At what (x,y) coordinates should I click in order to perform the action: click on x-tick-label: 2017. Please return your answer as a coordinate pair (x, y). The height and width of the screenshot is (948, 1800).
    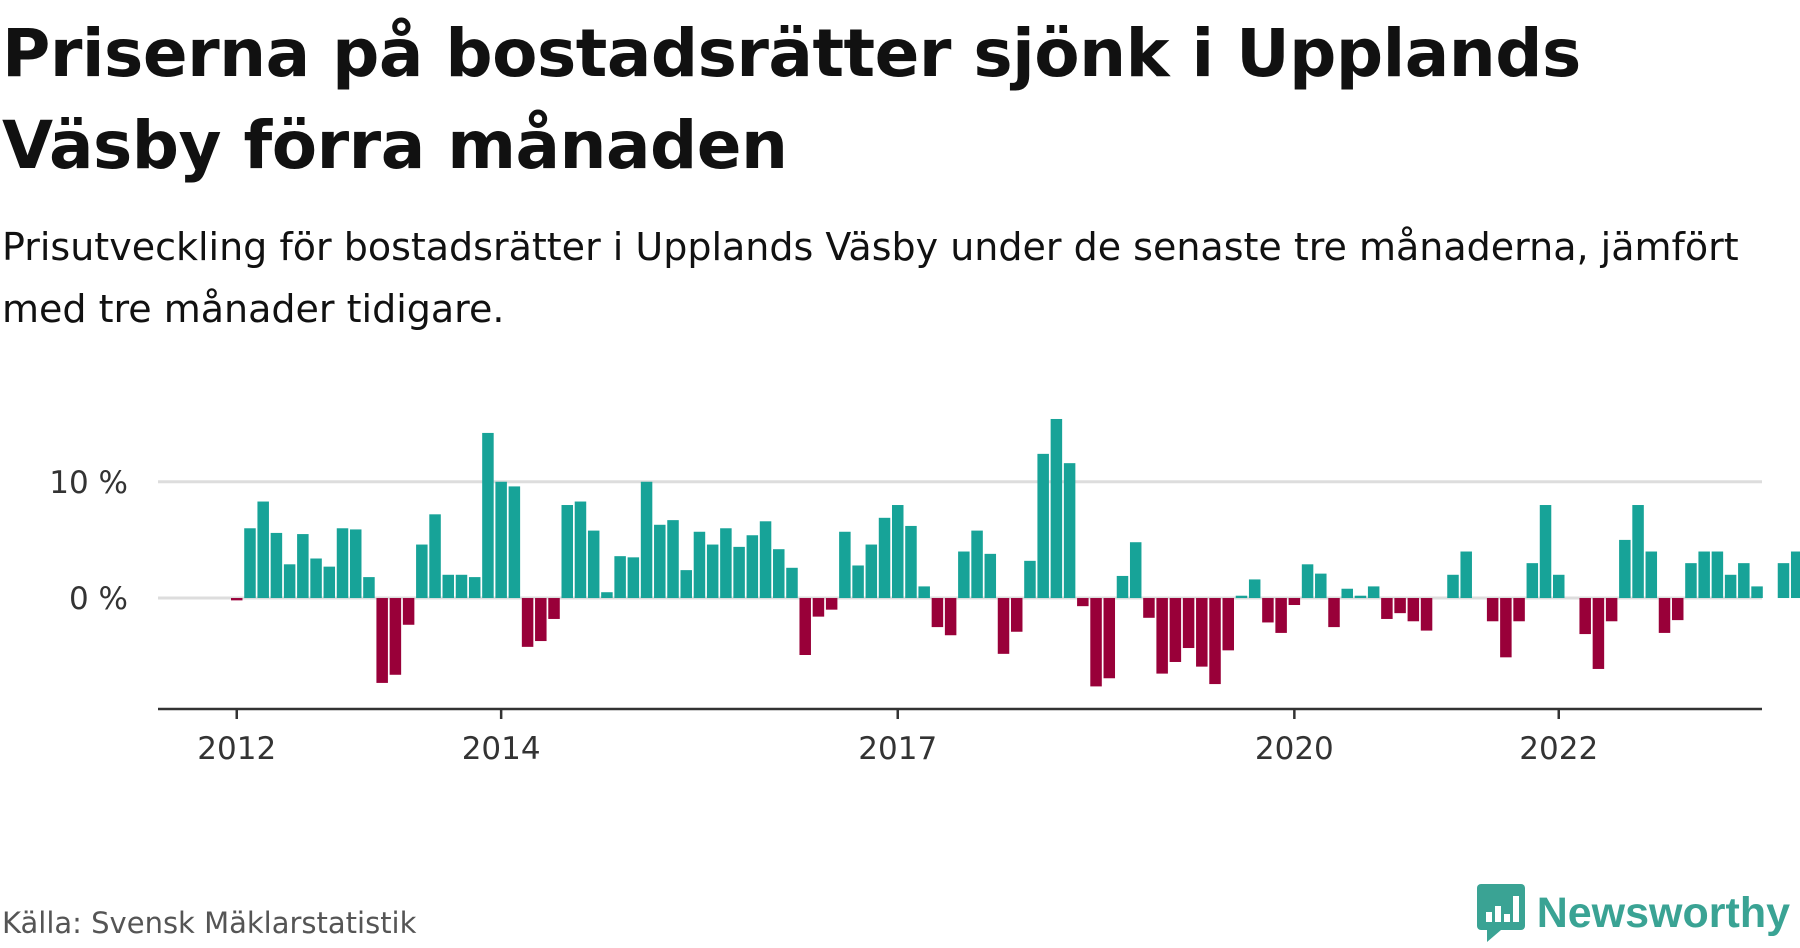
    Looking at the image, I should click on (897, 749).